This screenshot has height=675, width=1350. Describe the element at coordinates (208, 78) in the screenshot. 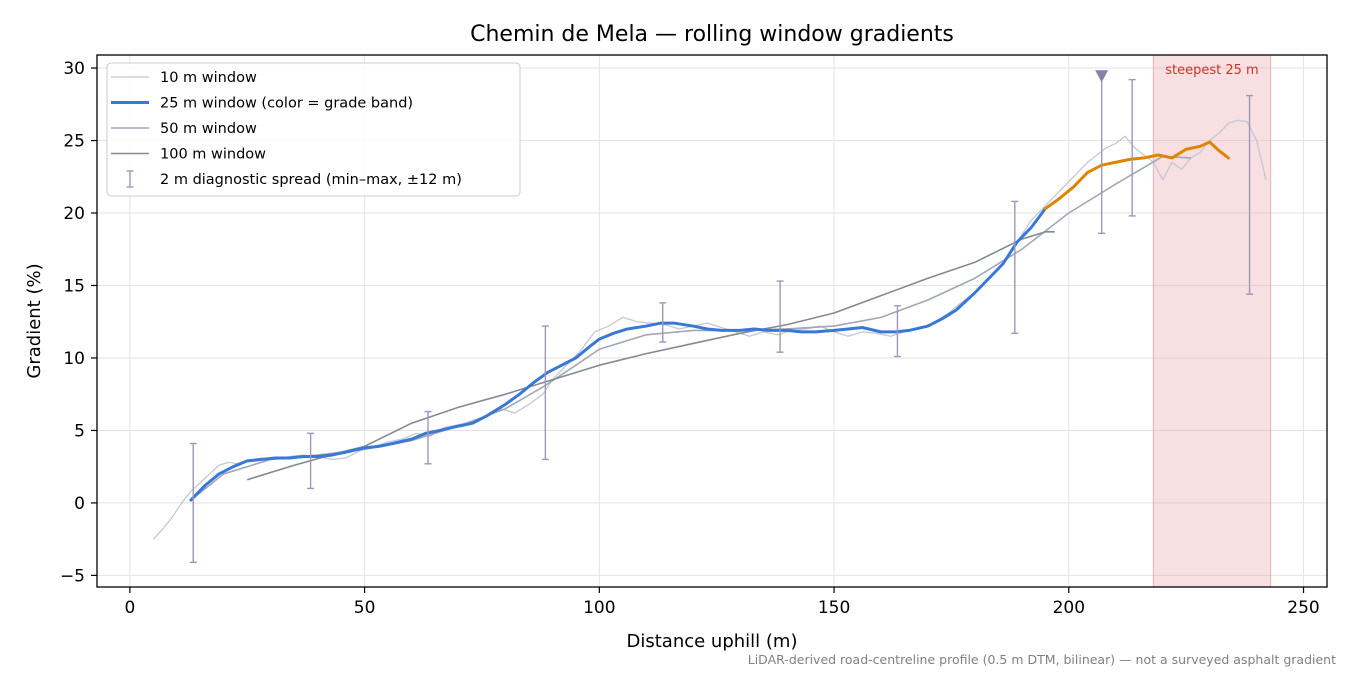

I see `legend-label: 10 m window` at that location.